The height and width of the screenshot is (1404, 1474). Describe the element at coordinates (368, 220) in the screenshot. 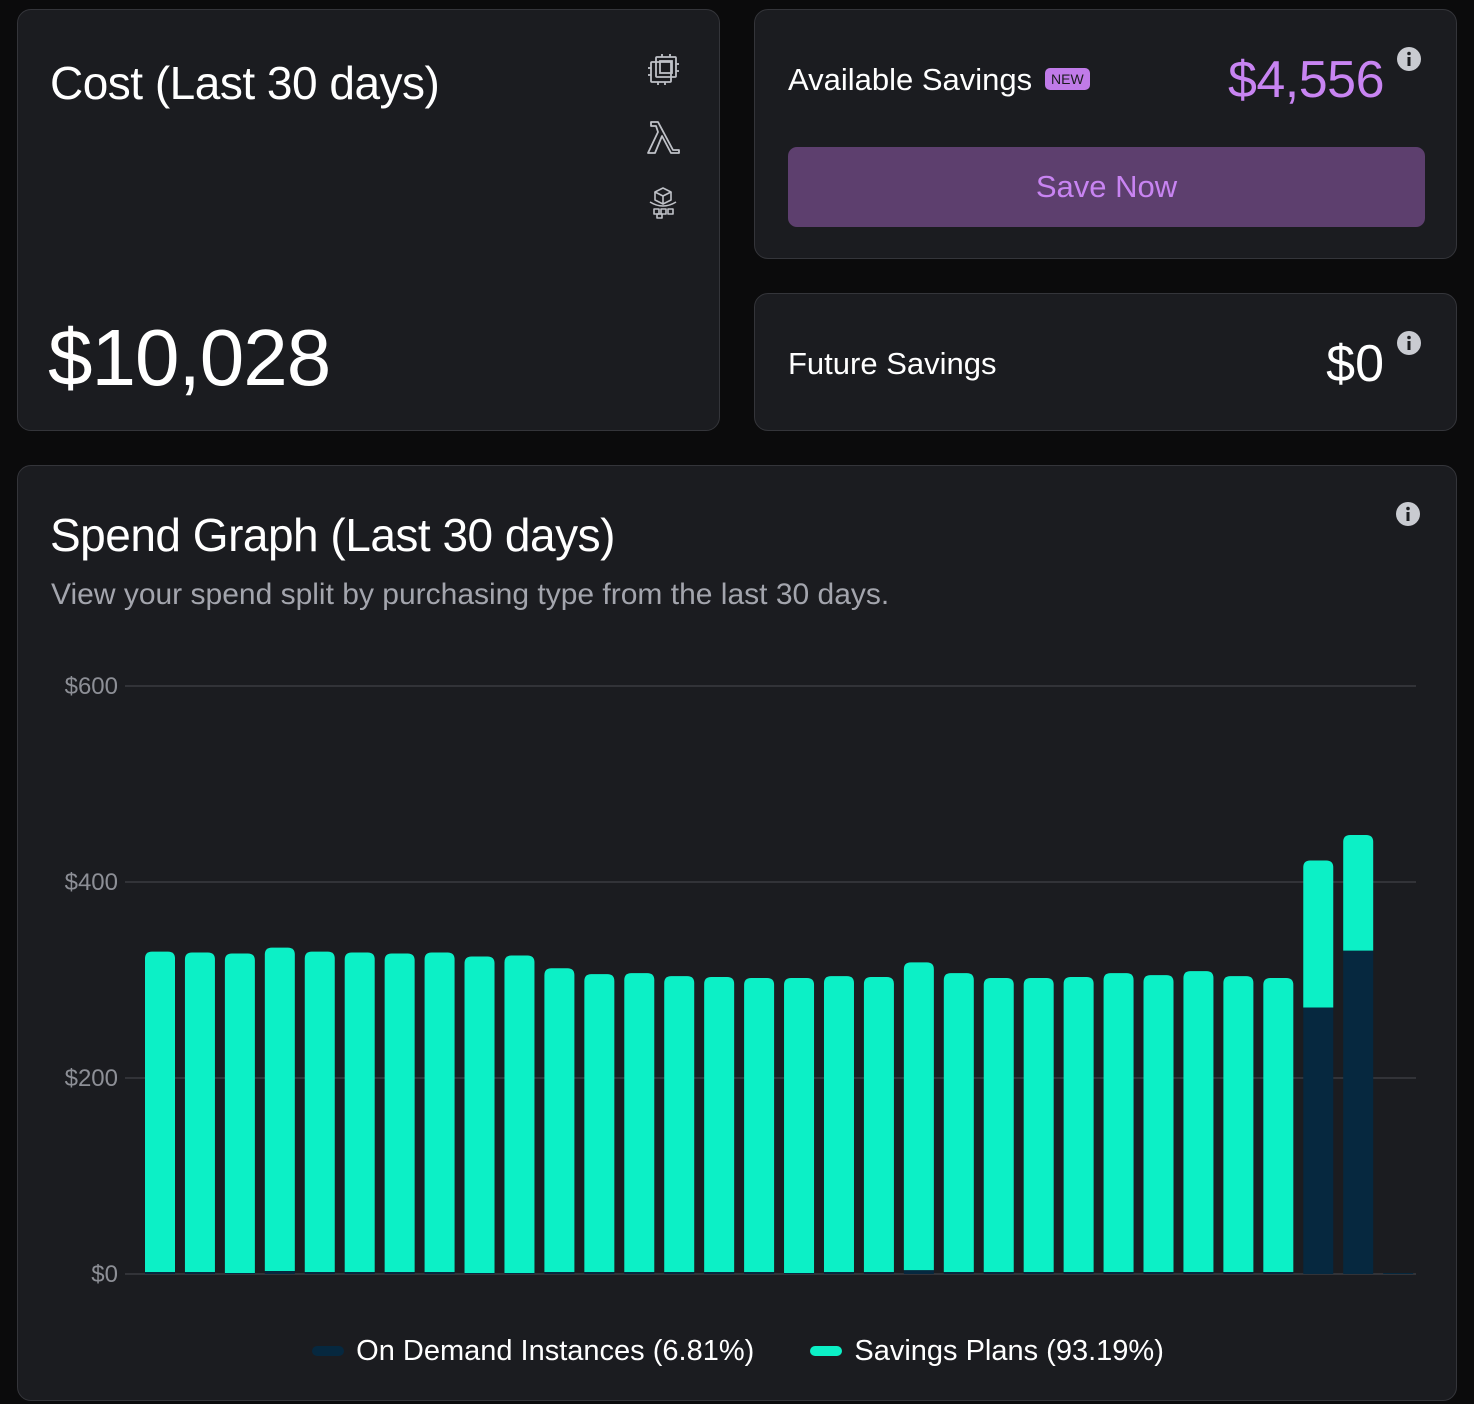

I see `cost-card: Cost (Last 30 days) $10,028` at that location.